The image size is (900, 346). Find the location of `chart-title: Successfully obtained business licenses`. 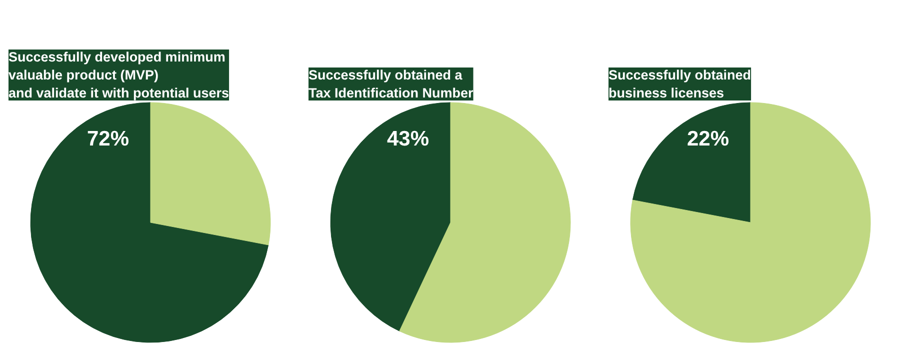

chart-title: Successfully obtained business licenses is located at coordinates (680, 84).